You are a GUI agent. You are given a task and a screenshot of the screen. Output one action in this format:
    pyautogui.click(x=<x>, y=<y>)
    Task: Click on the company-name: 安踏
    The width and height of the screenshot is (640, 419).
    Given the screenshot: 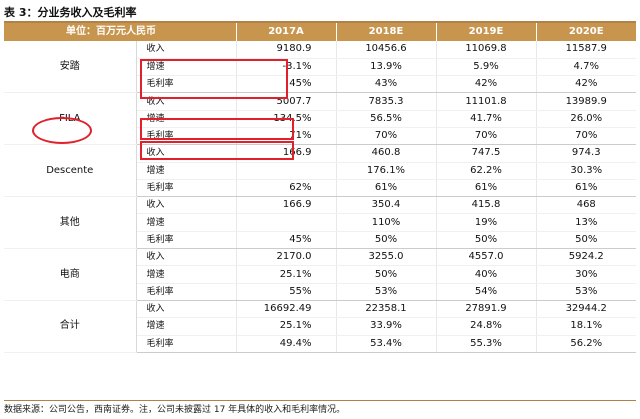 What is the action you would take?
    pyautogui.click(x=70, y=67)
    